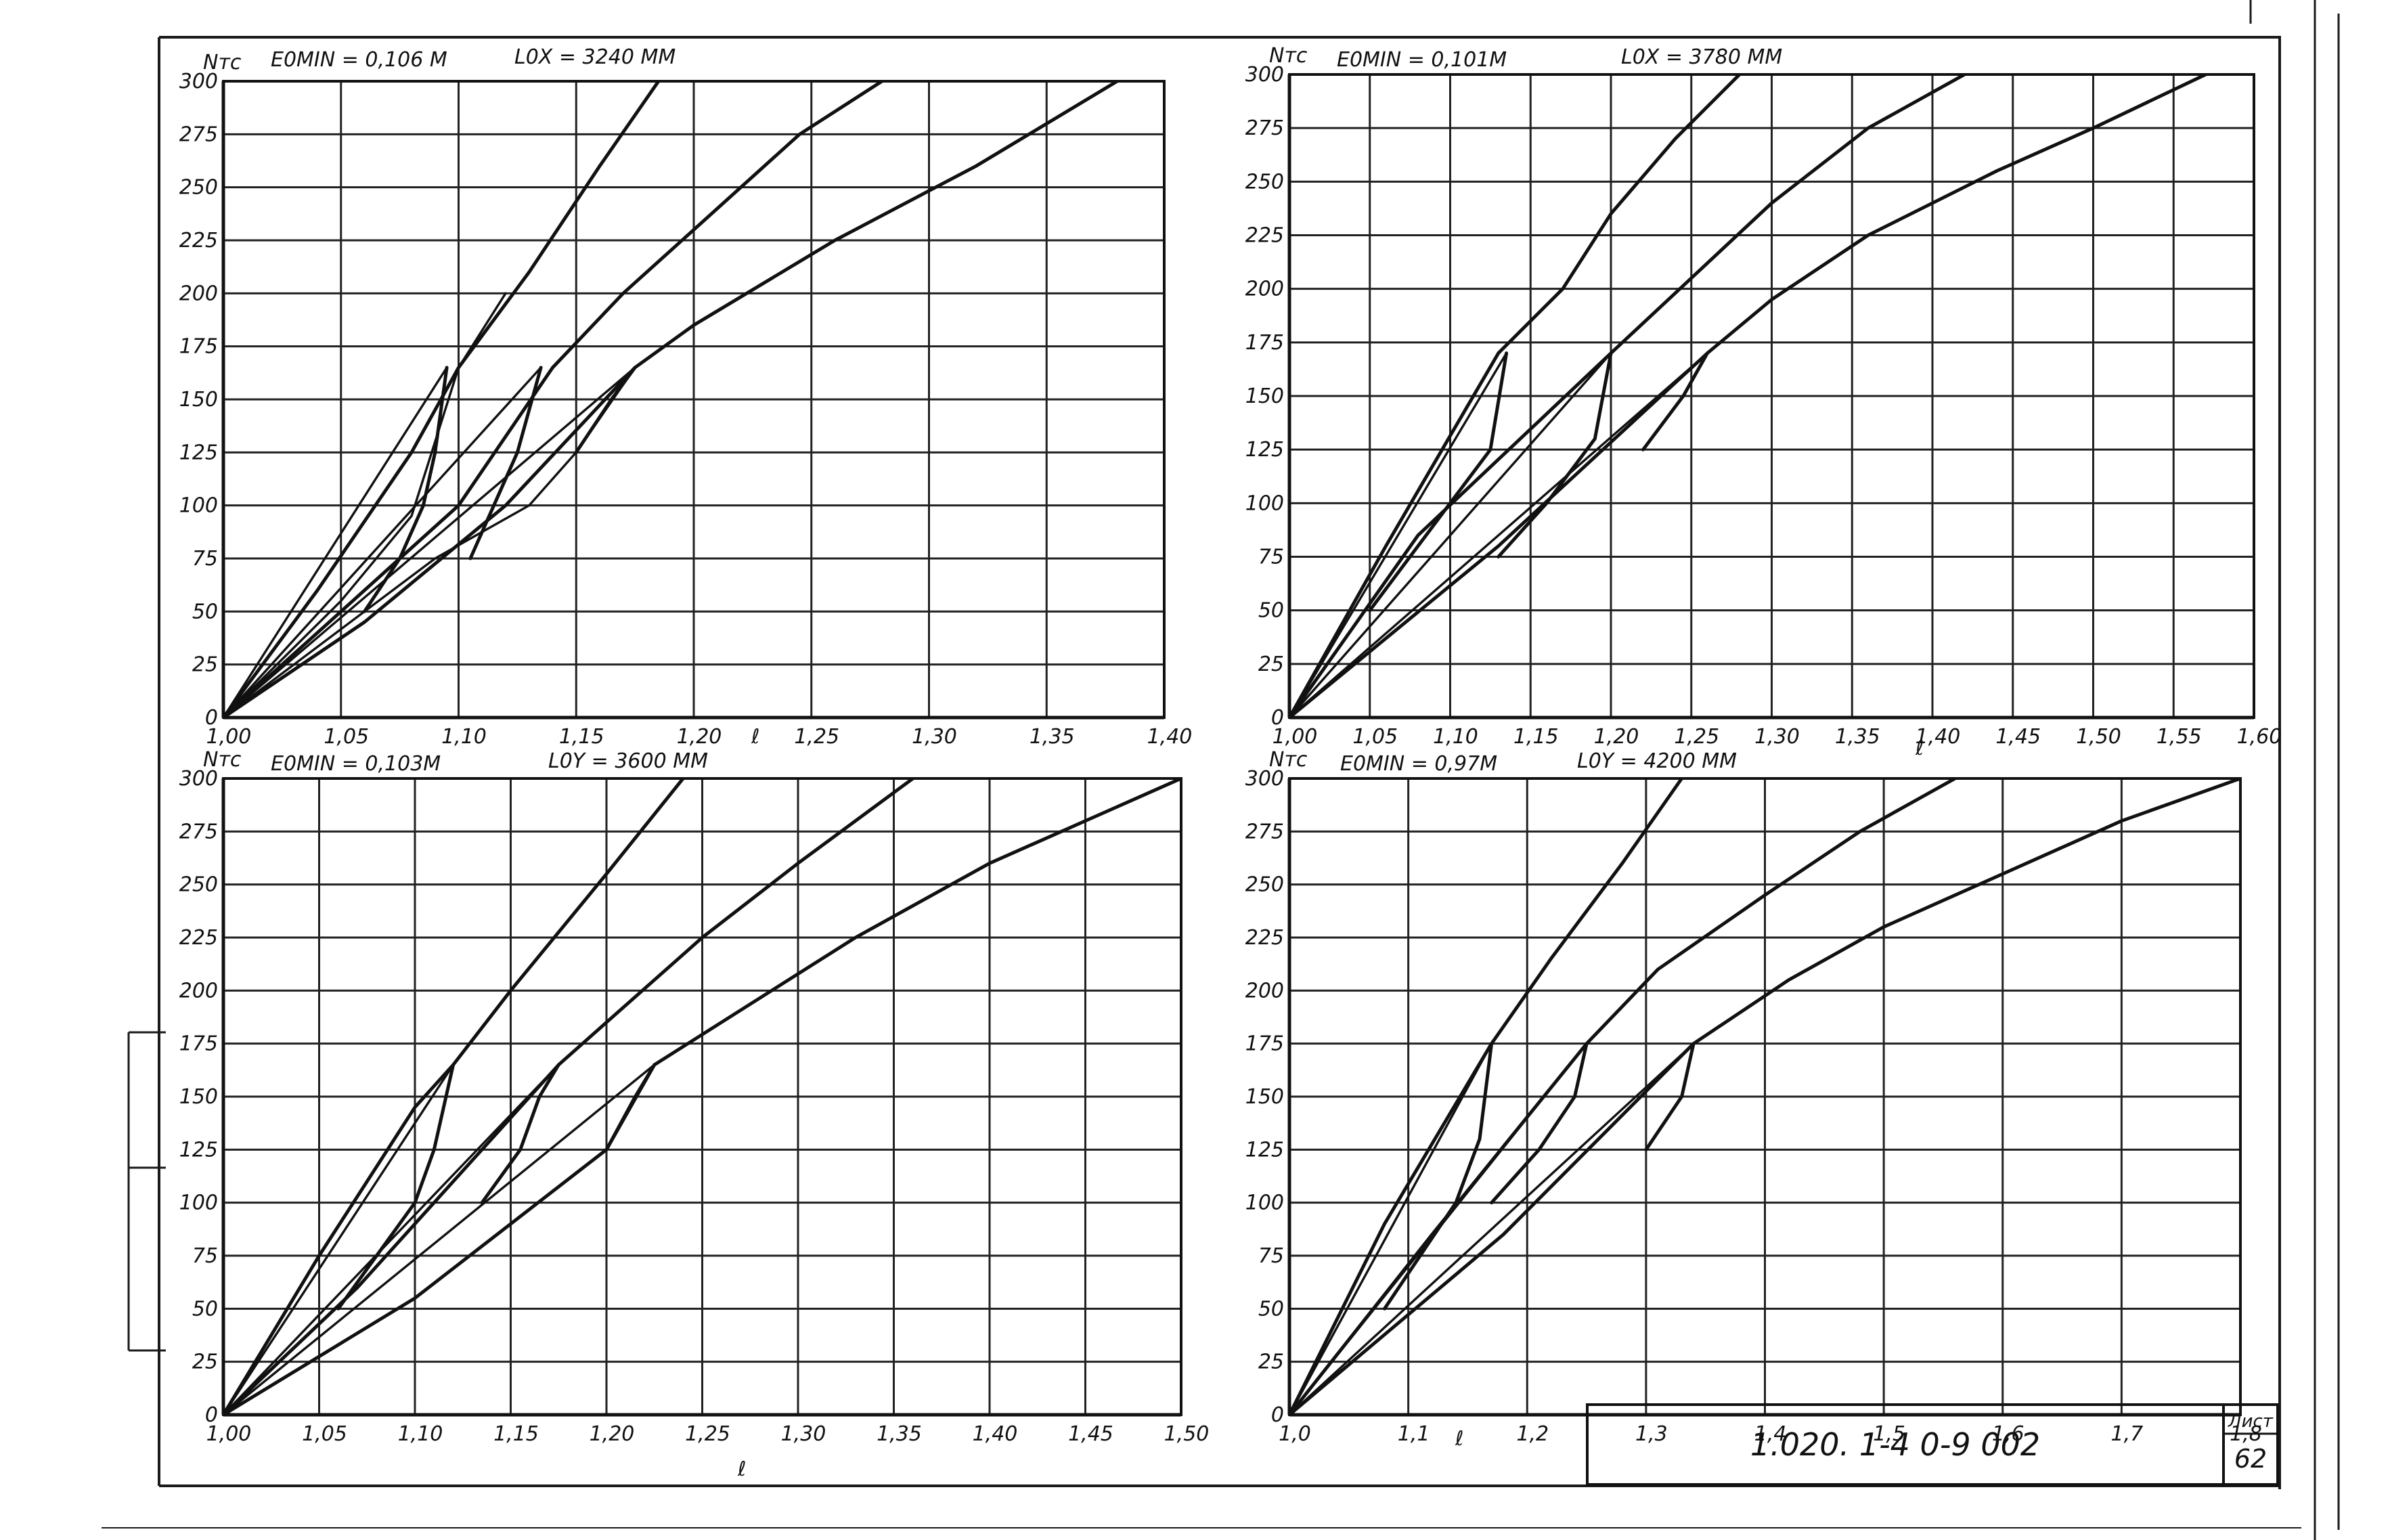 The image size is (2390, 1540). I want to click on x-tick-label: 1,55, so click(2179, 737).